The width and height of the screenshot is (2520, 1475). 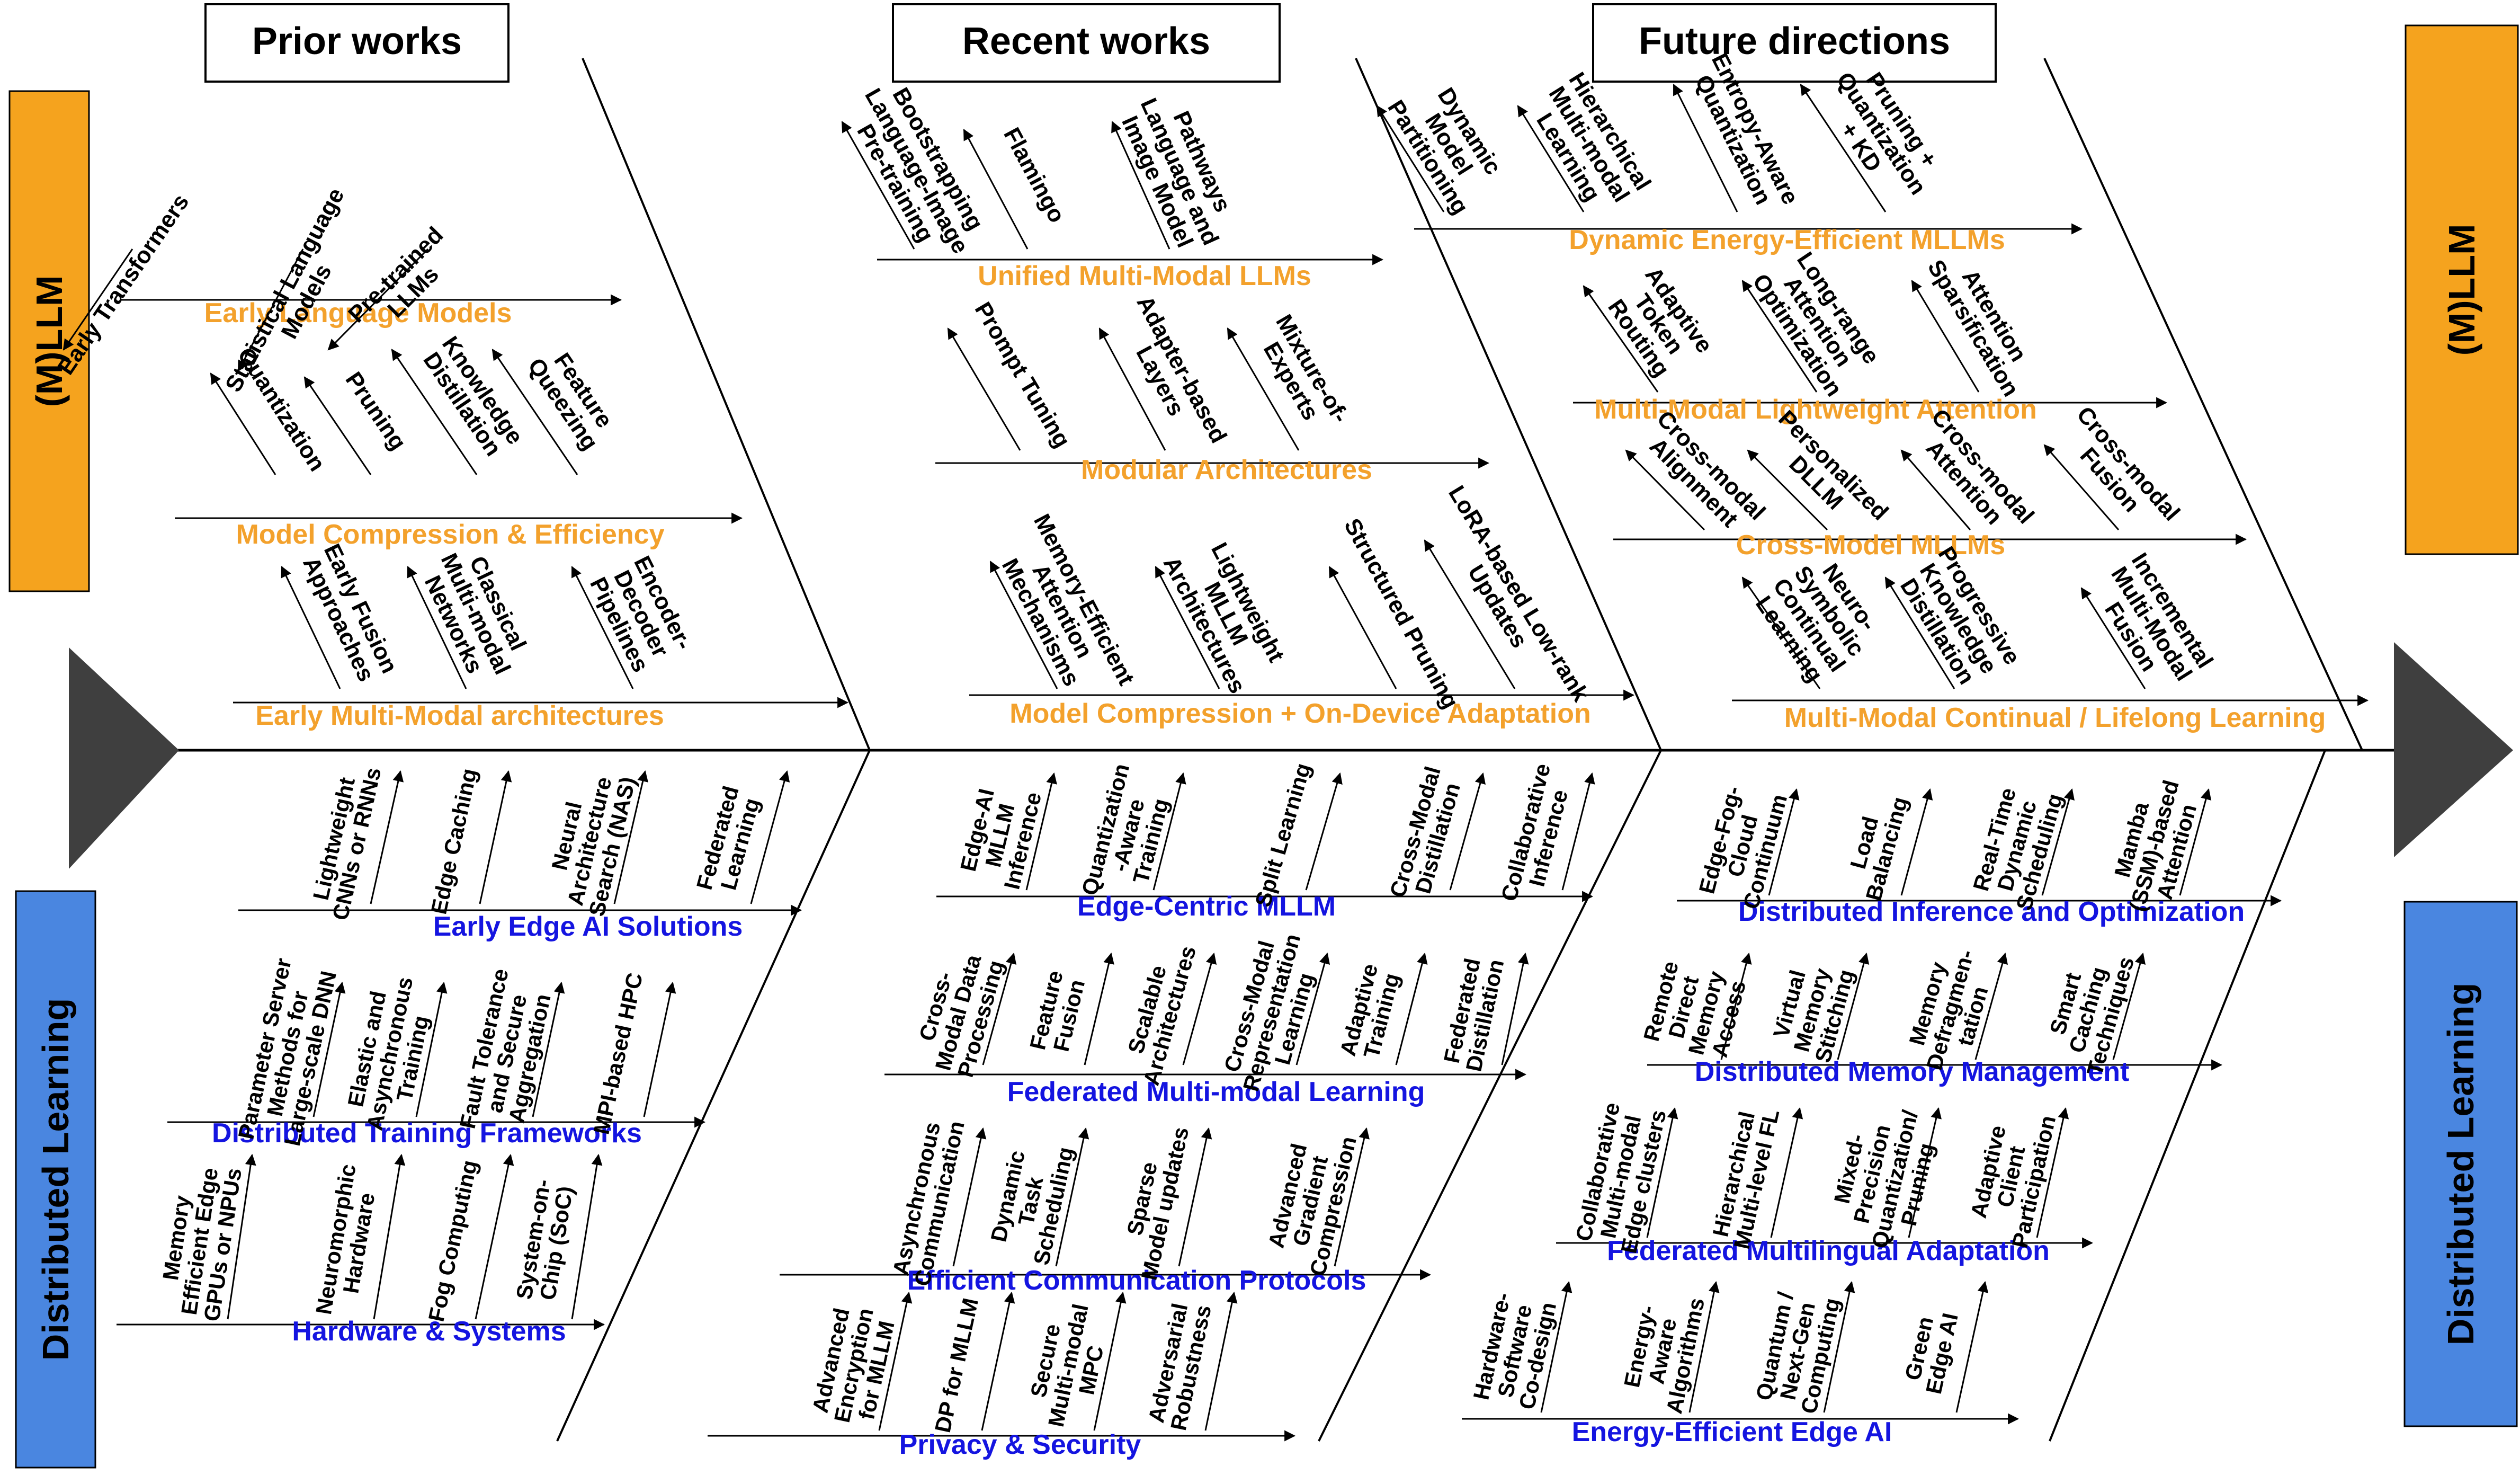 What do you see at coordinates (1216, 1092) in the screenshot?
I see `bottom-branch-title: Federated Multi-modal Learning` at bounding box center [1216, 1092].